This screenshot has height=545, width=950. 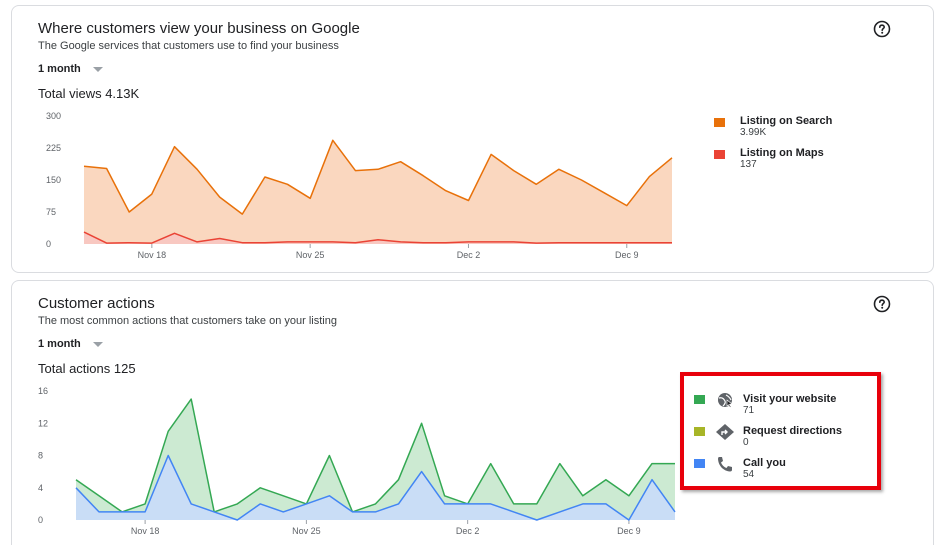 I want to click on legend-value: 137, so click(x=748, y=164).